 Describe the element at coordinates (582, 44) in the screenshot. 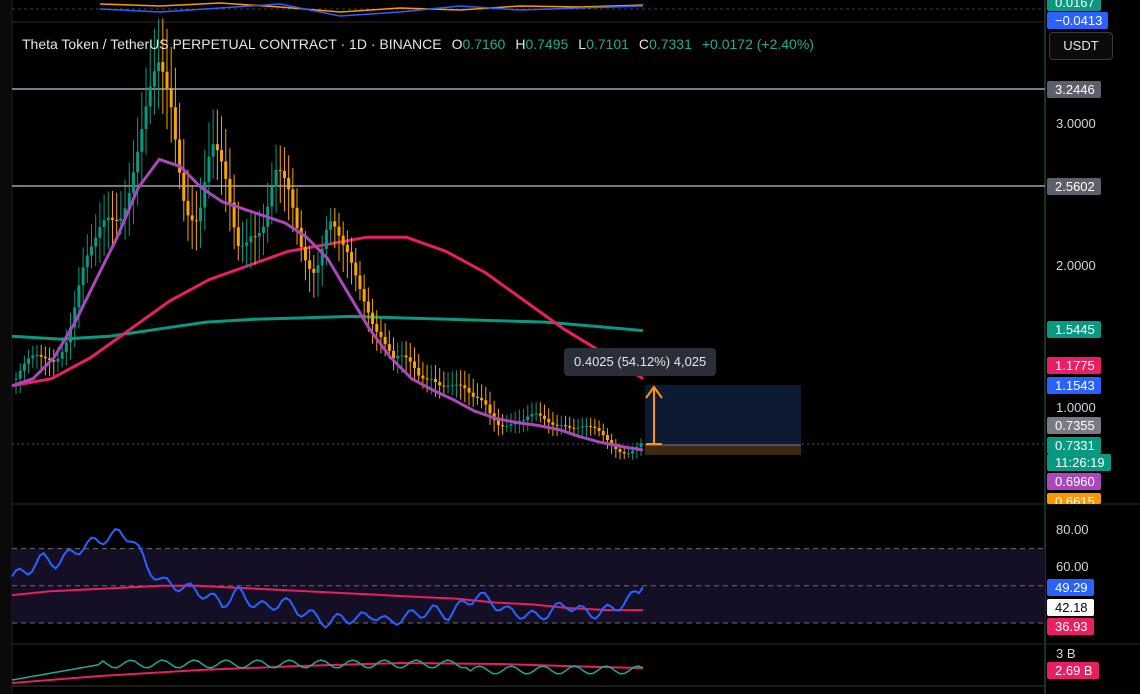

I see `low-label: L` at that location.